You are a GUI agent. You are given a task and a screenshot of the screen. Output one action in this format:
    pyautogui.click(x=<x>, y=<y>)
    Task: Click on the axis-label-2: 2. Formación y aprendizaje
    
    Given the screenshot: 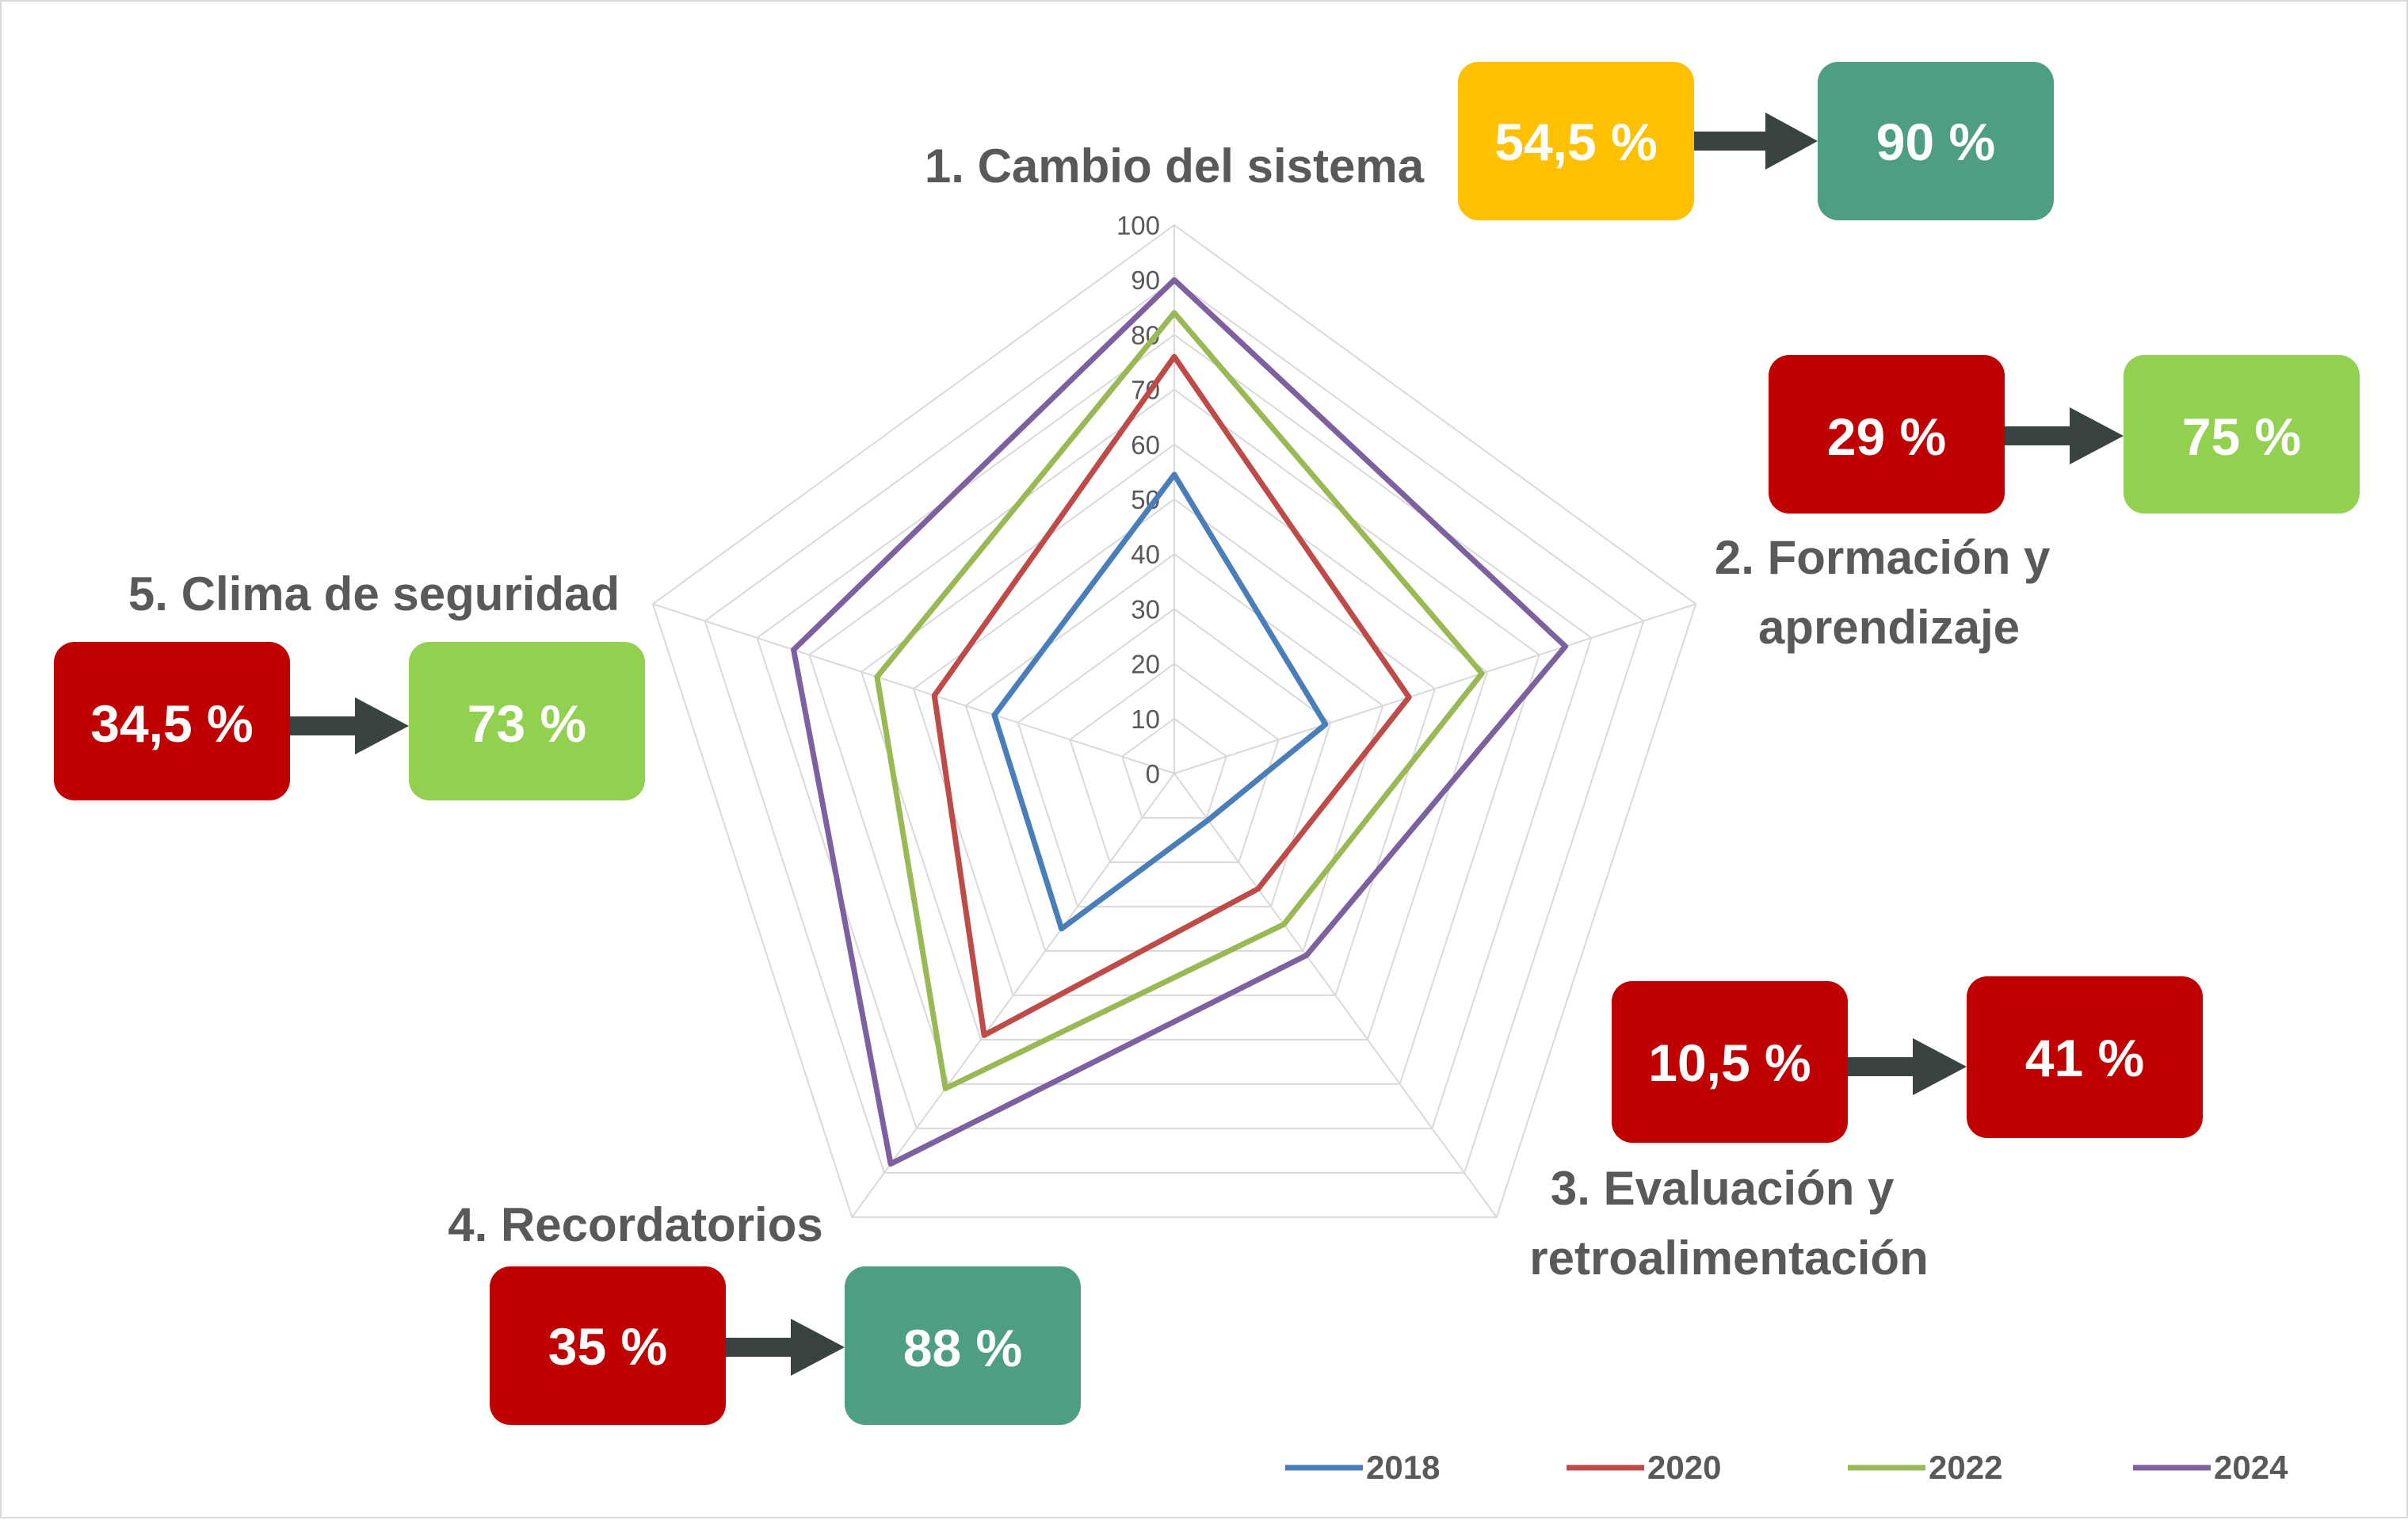 What is the action you would take?
    pyautogui.click(x=1889, y=592)
    